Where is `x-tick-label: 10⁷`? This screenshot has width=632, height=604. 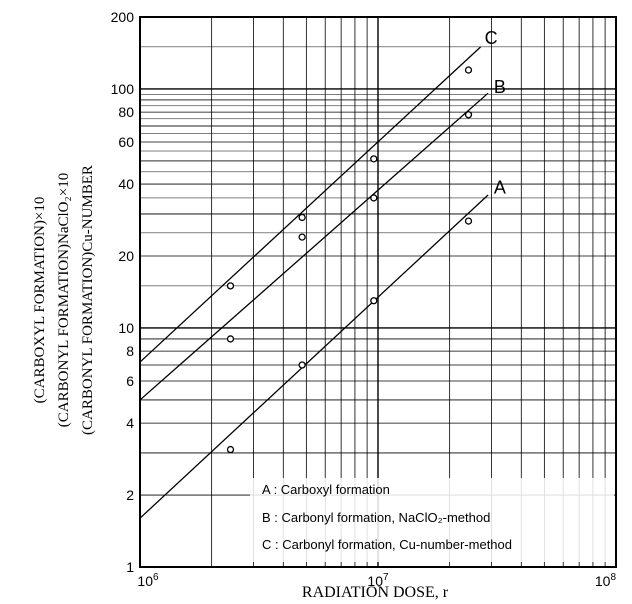
x-tick-label: 10⁷ is located at coordinates (378, 580).